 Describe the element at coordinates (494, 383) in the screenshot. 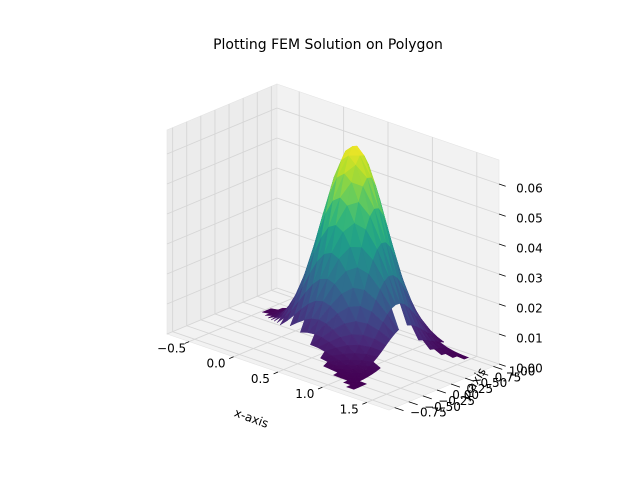

I see `y-tick-label: 0.50` at that location.